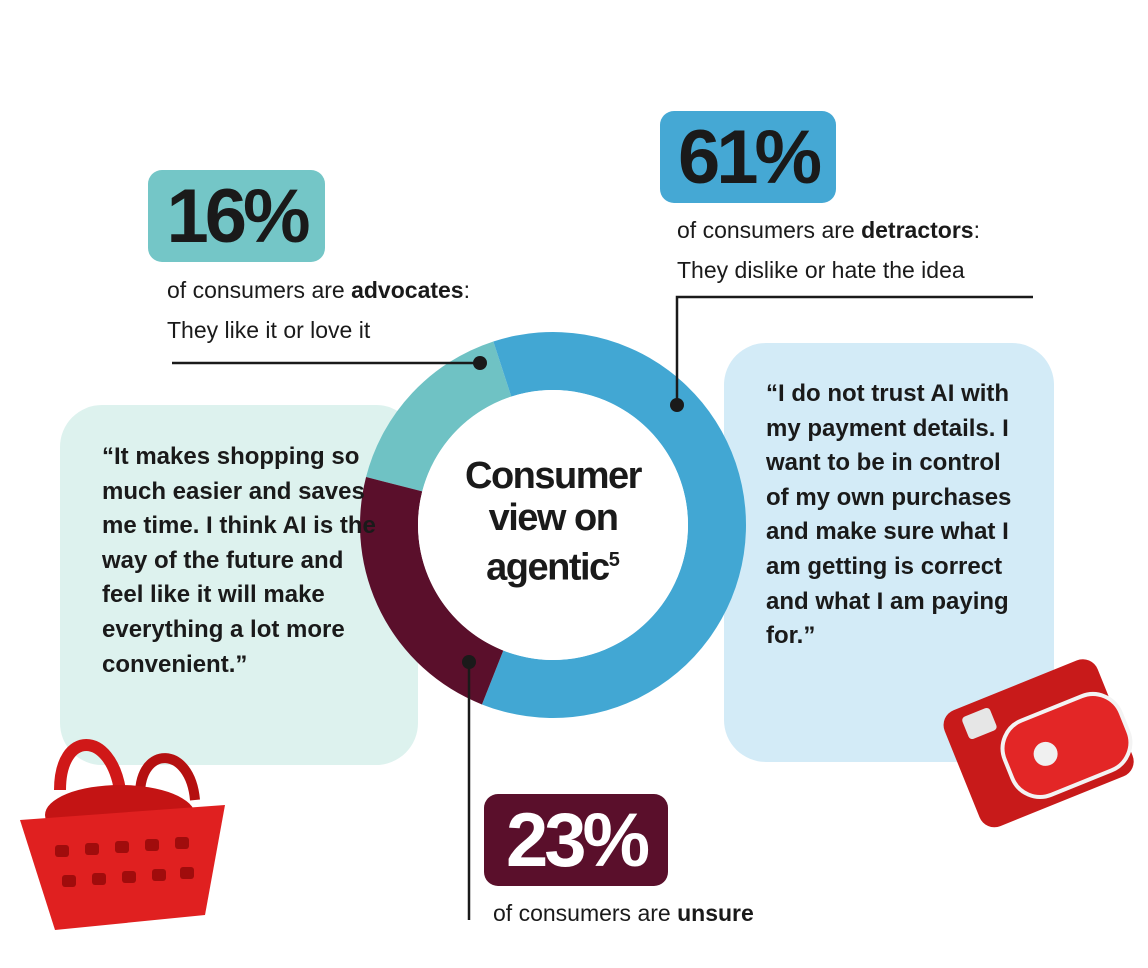 Image resolution: width=1148 pixels, height=968 pixels. I want to click on basket-icon, so click(122, 834).